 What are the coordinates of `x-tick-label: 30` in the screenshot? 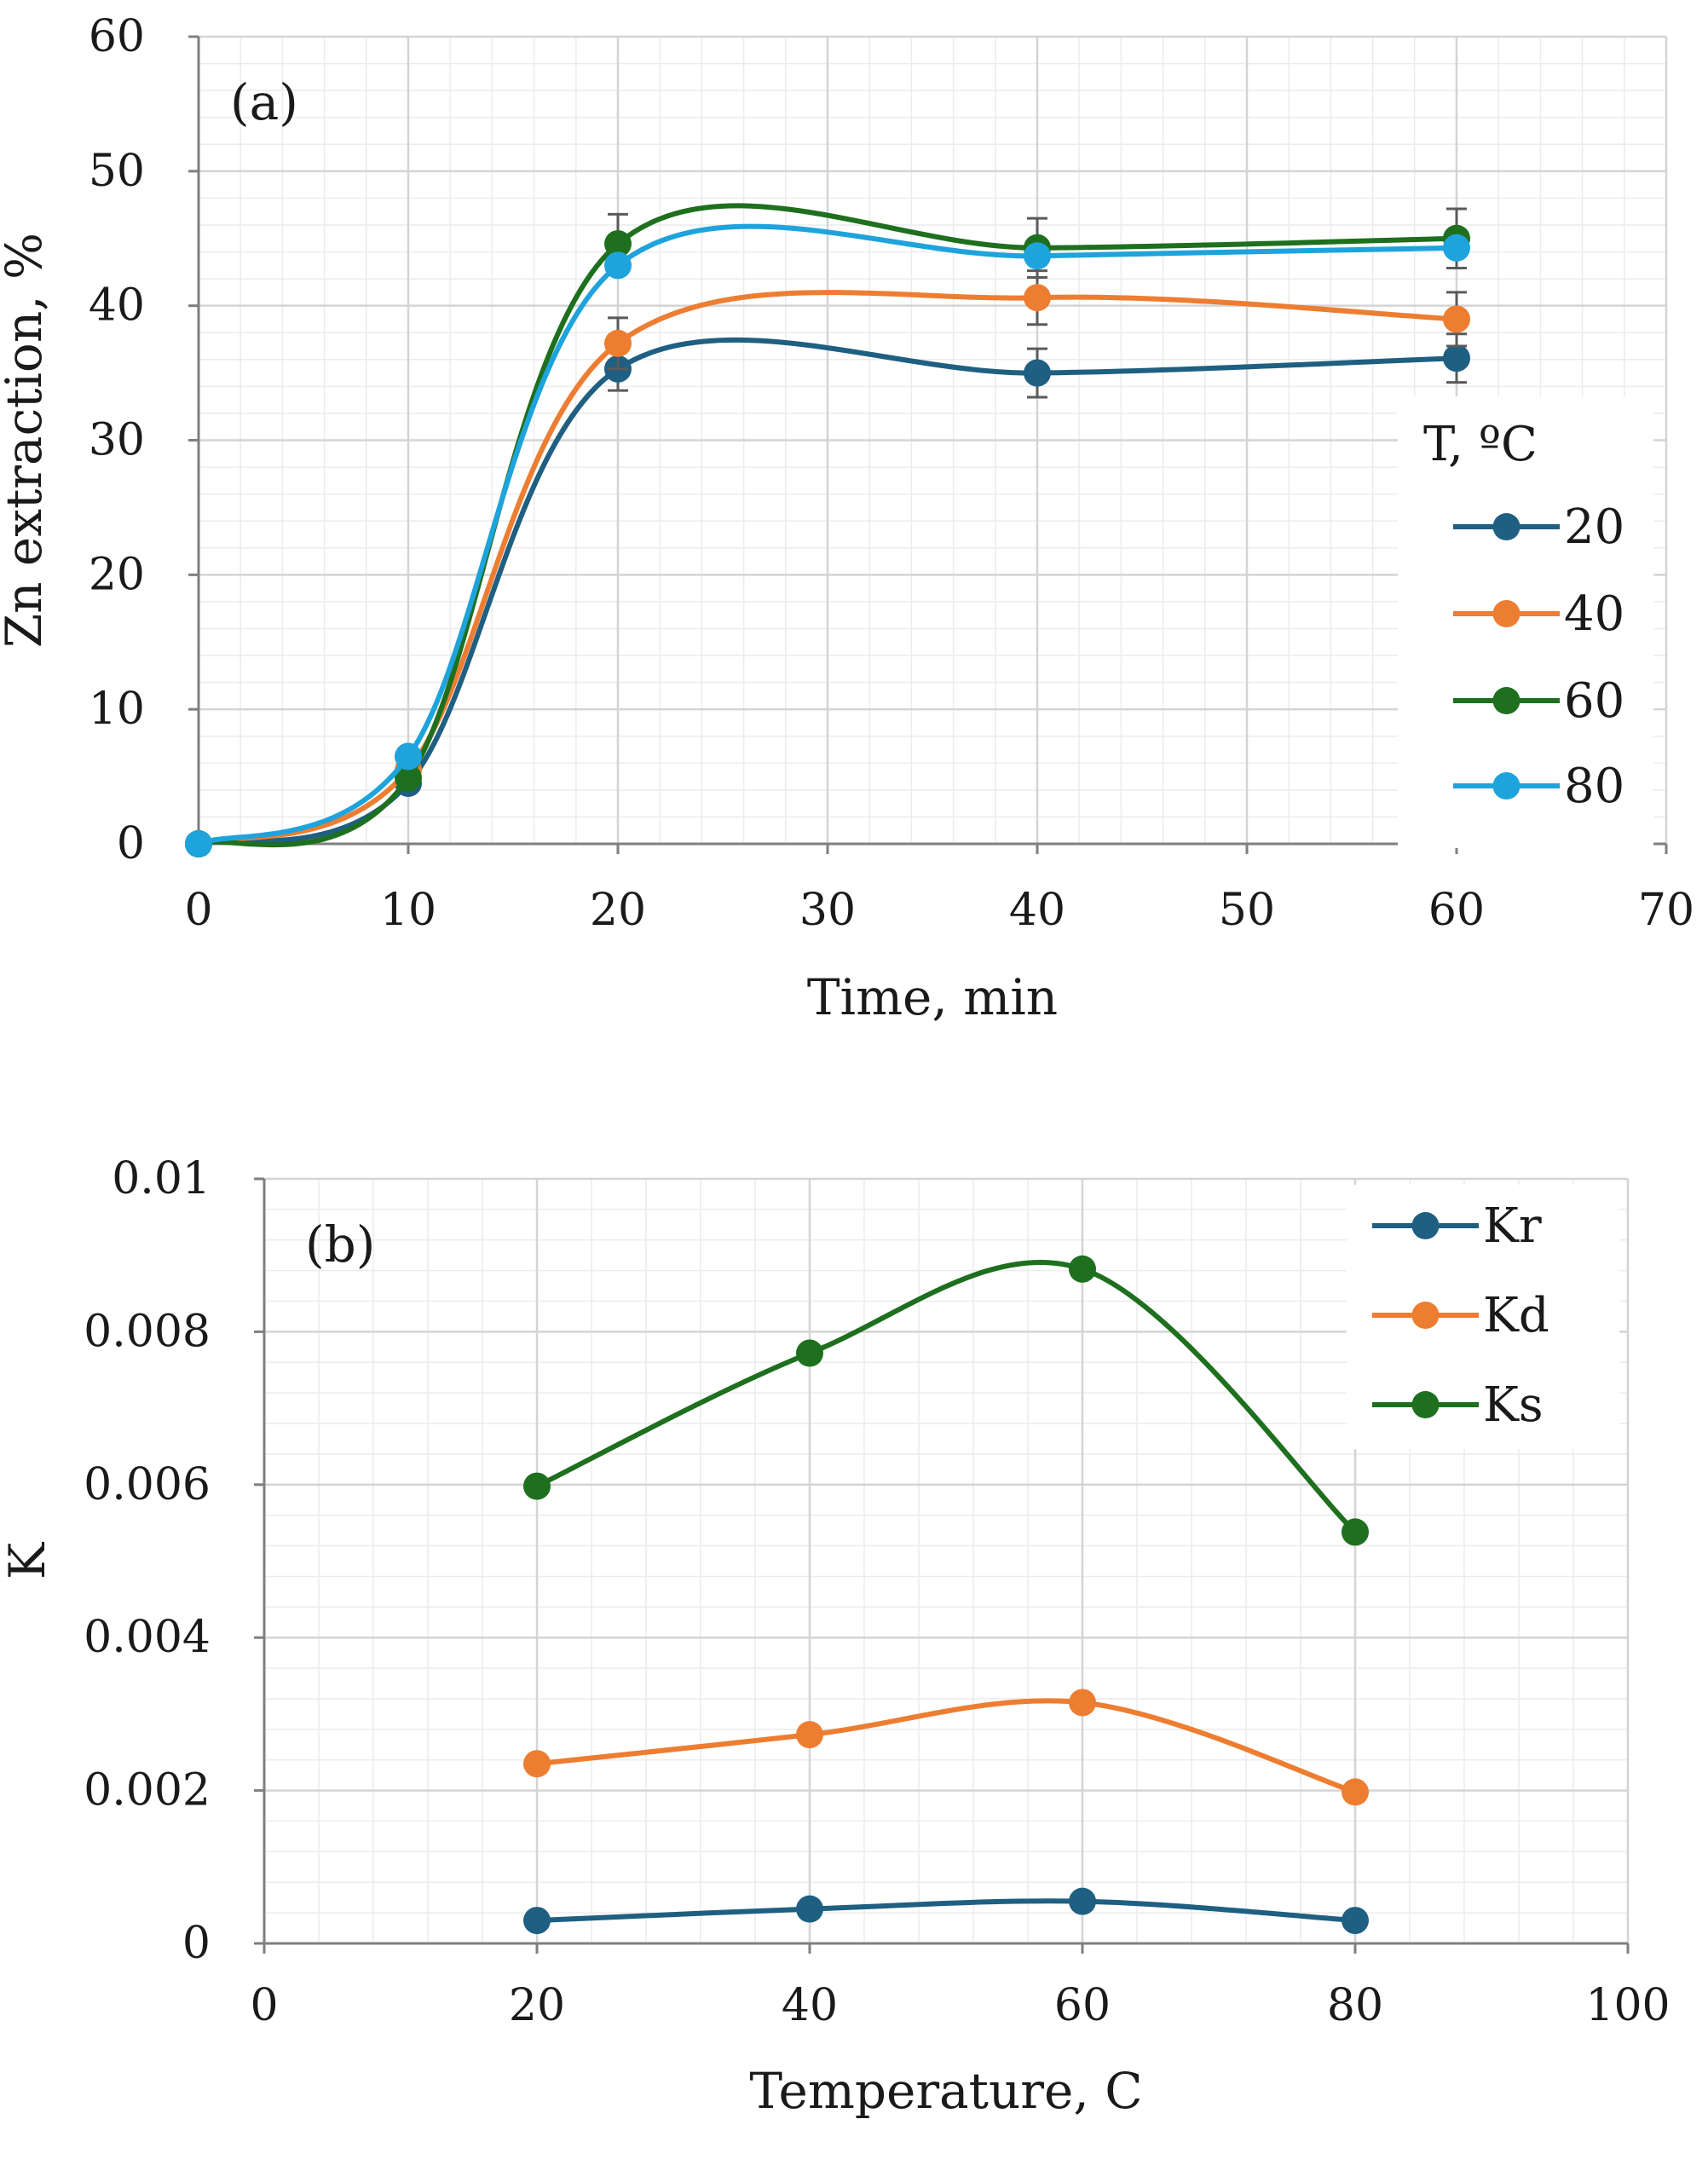 It's located at (827, 910).